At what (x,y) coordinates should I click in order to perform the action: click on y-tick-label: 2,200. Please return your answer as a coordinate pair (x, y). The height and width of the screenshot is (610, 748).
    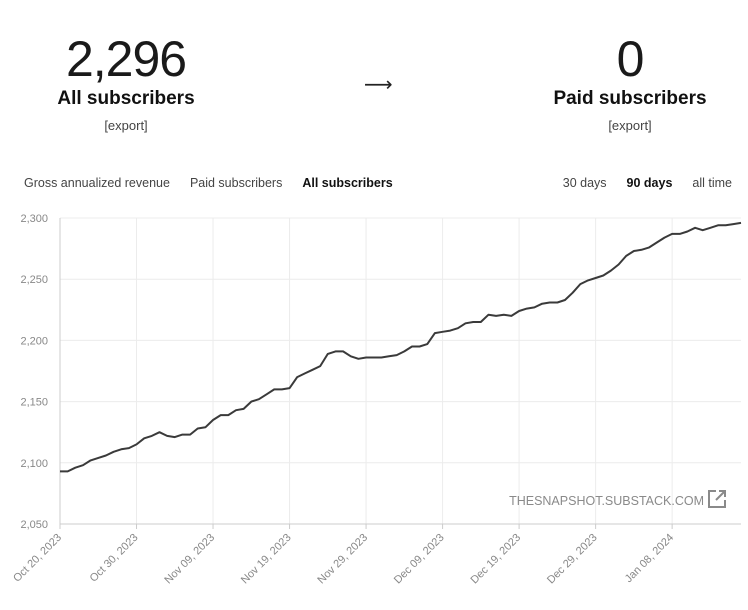
    Looking at the image, I should click on (34, 341).